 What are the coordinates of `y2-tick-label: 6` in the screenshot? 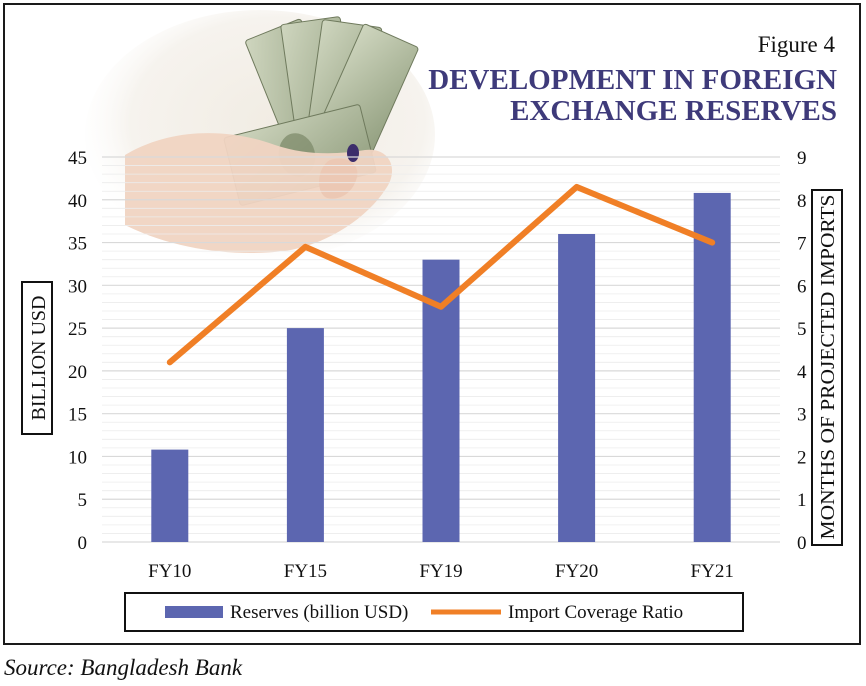 It's located at (802, 286).